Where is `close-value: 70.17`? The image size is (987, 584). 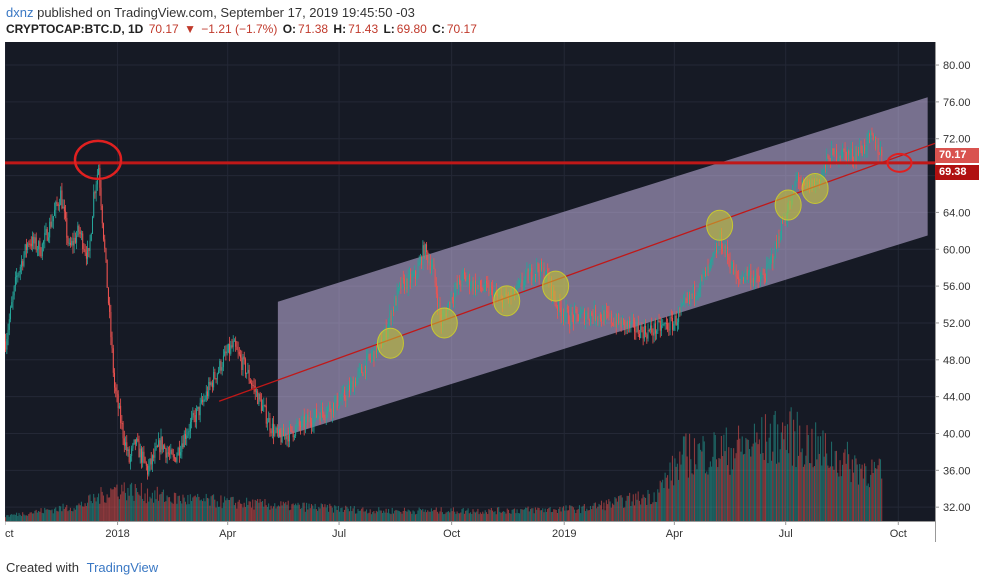 close-value: 70.17 is located at coordinates (461, 29).